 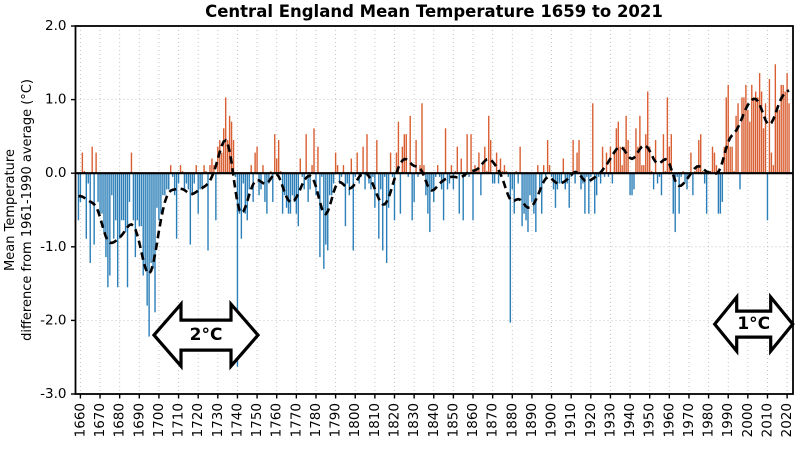 I want to click on x-tick-label: 1850, so click(x=453, y=420).